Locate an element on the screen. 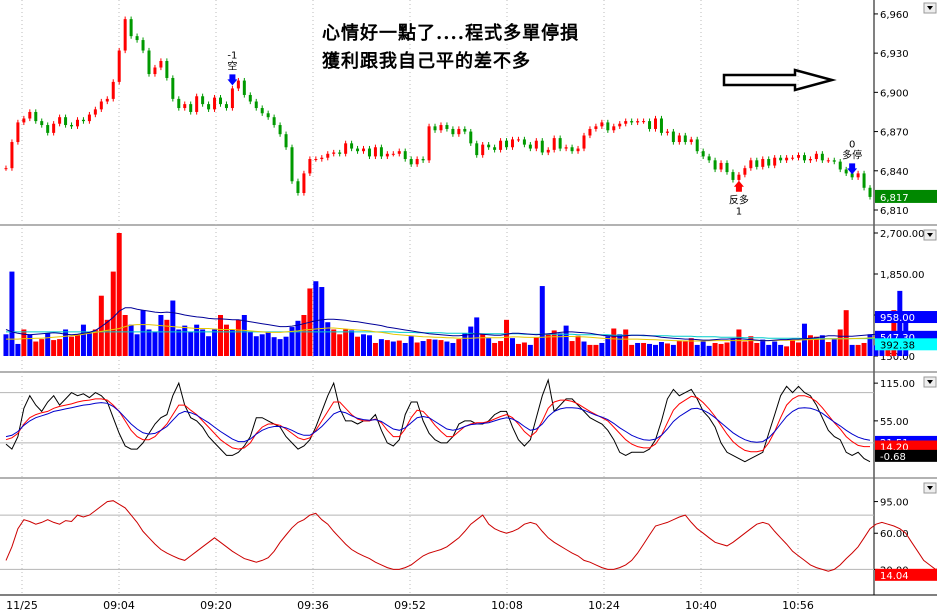  x-tick-label: 09:04 is located at coordinates (119, 605).